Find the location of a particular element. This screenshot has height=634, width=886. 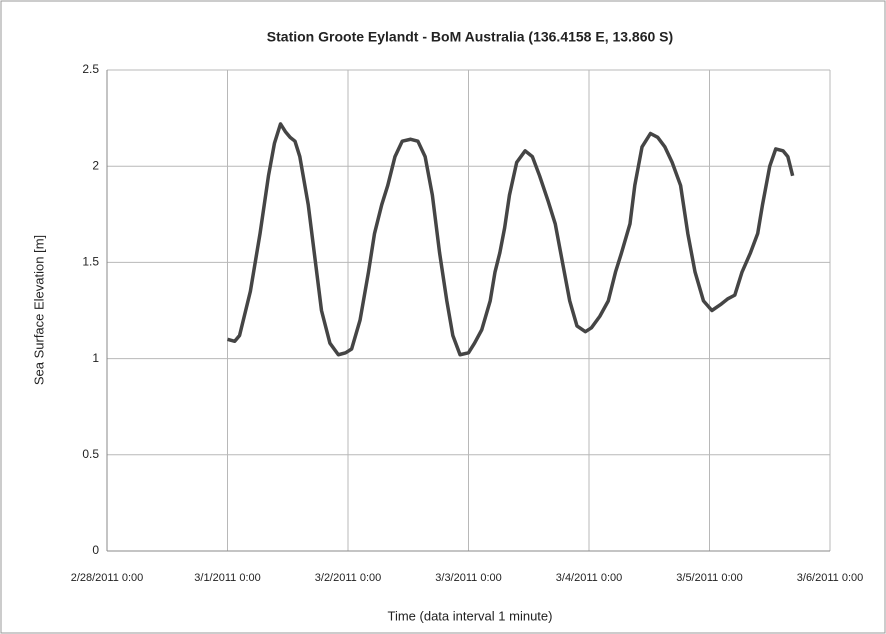

y-tick-label: 1.5 is located at coordinates (90, 262).